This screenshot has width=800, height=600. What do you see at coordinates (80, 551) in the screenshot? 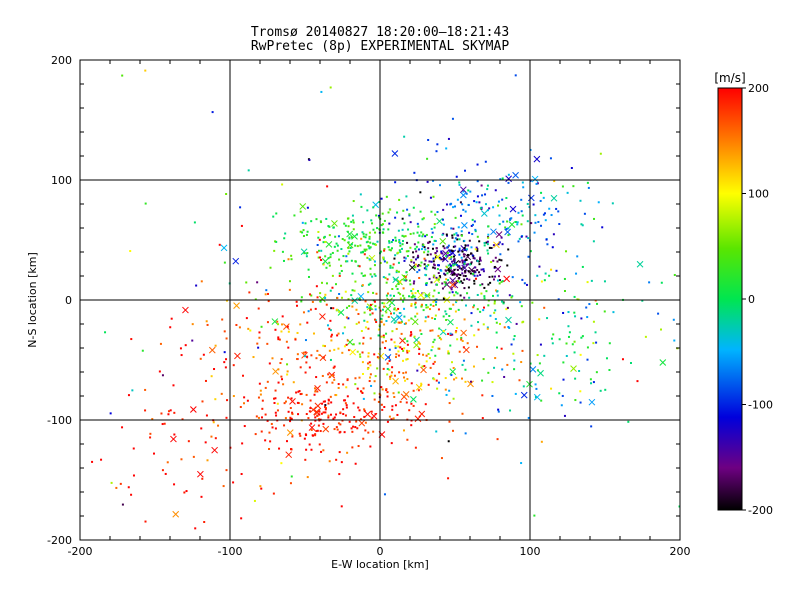
I see `x-tick-label: -200` at bounding box center [80, 551].